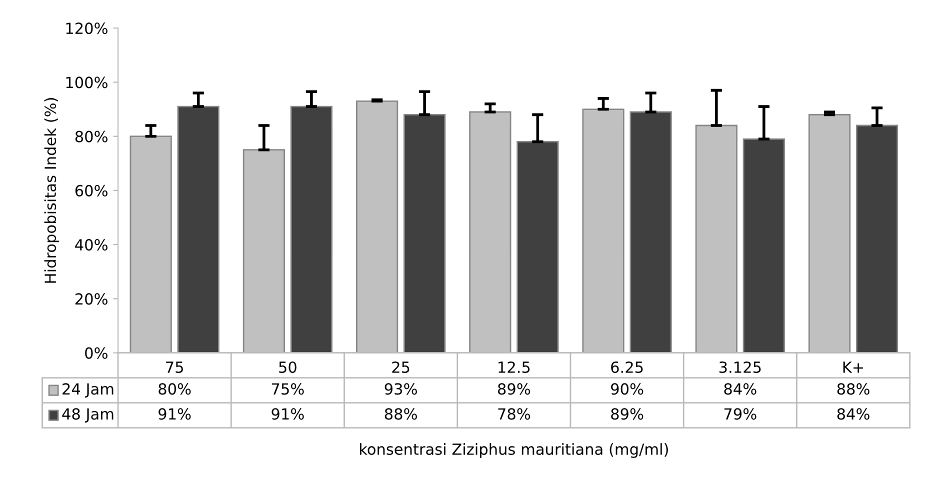 The height and width of the screenshot is (484, 925). What do you see at coordinates (91, 190) in the screenshot?
I see `y-tick-label: 60%` at bounding box center [91, 190].